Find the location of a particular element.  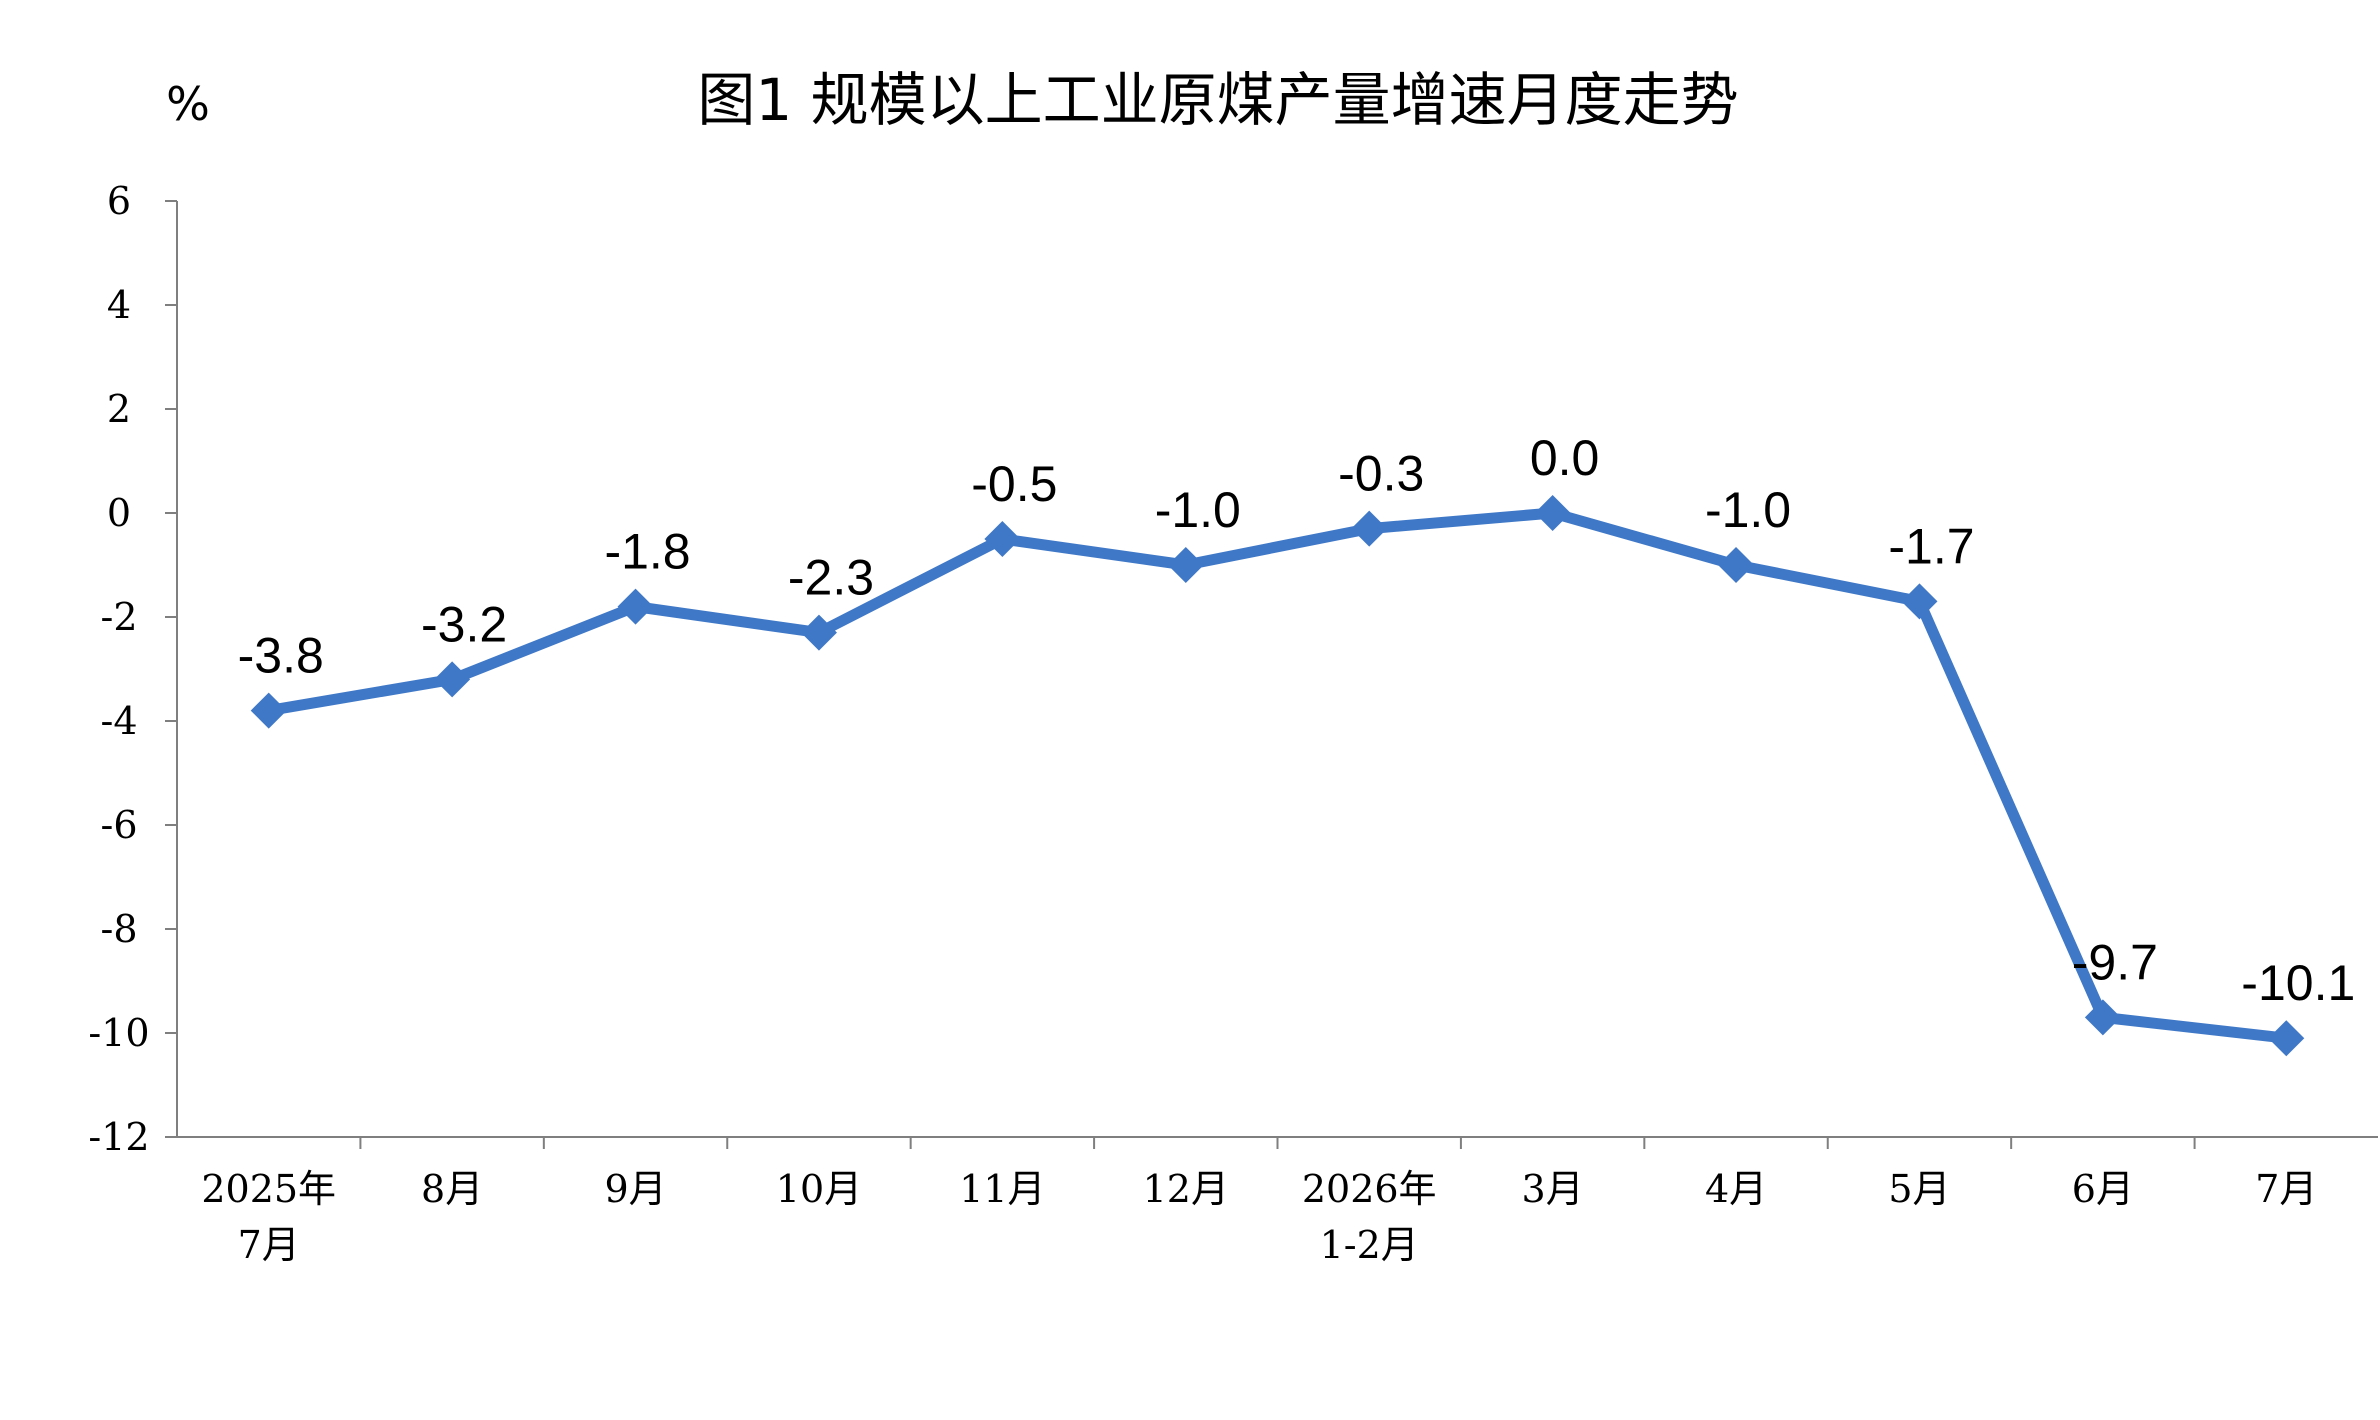

x-tick-label-line: 8月 is located at coordinates (452, 1189).